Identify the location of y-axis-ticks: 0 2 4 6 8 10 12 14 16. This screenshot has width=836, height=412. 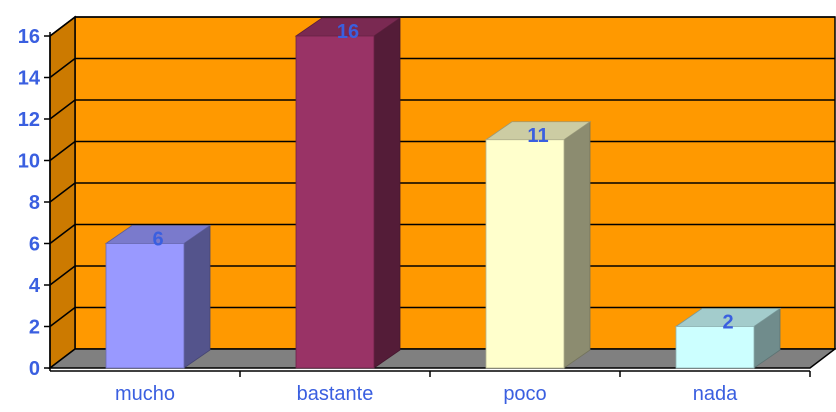
(34, 203).